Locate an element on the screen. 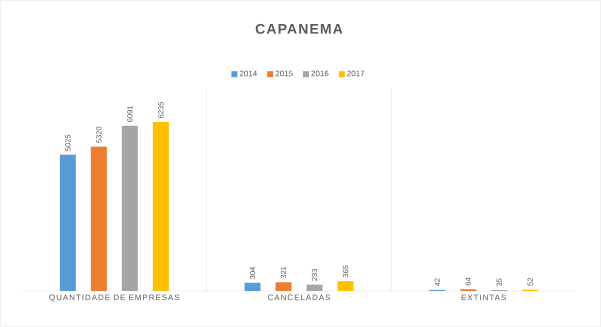 This screenshot has width=601, height=327. x-tick-label: CANCELADAS is located at coordinates (299, 297).